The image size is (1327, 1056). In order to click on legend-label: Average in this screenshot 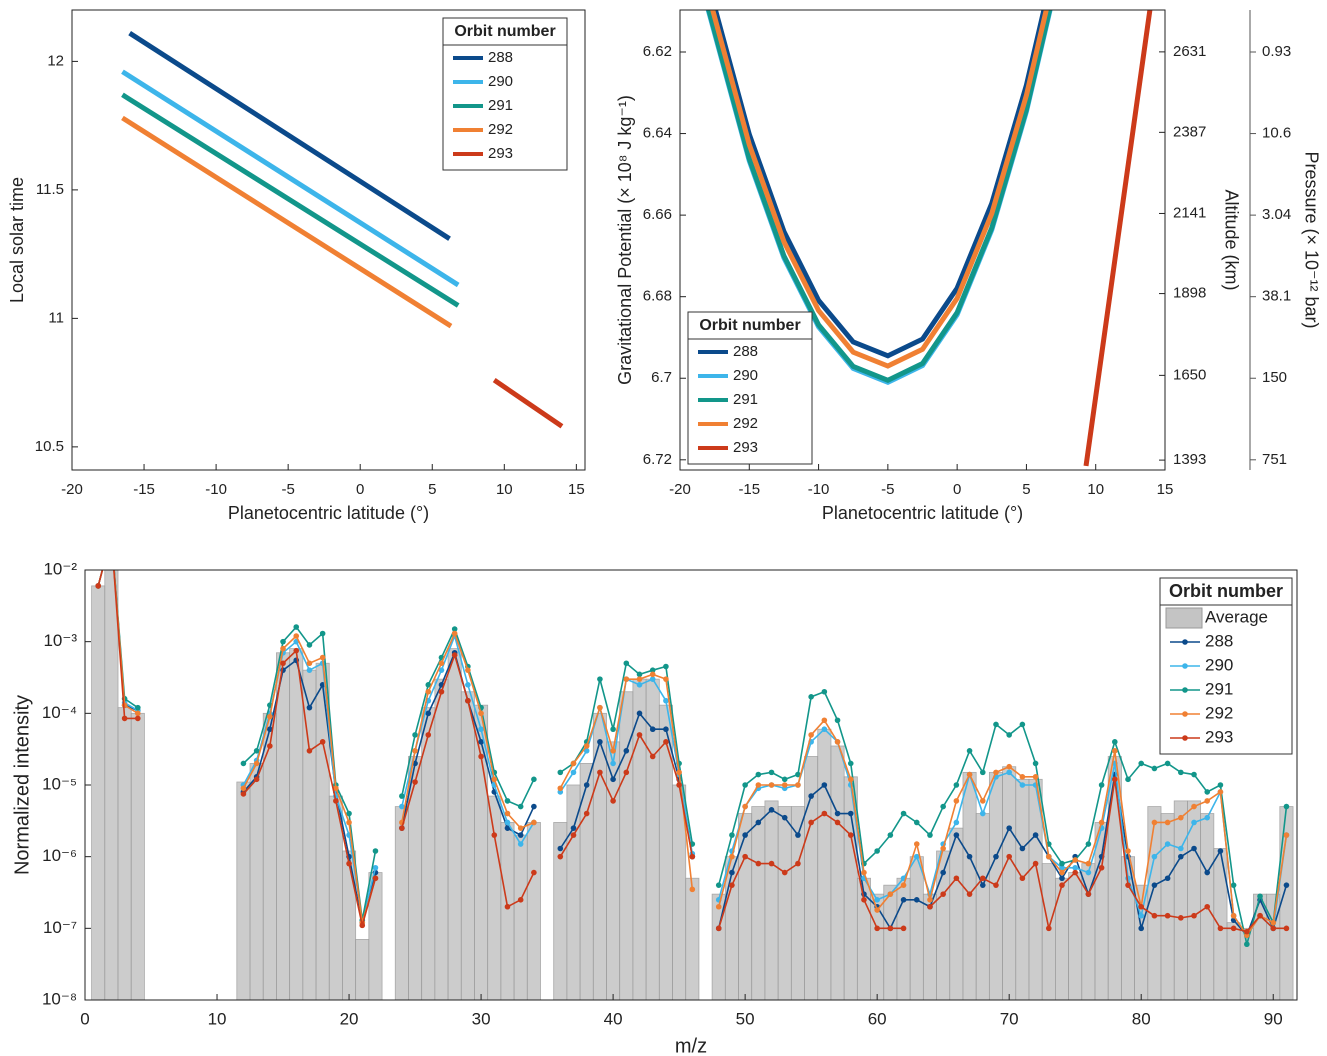, I will do `click(1236, 616)`.